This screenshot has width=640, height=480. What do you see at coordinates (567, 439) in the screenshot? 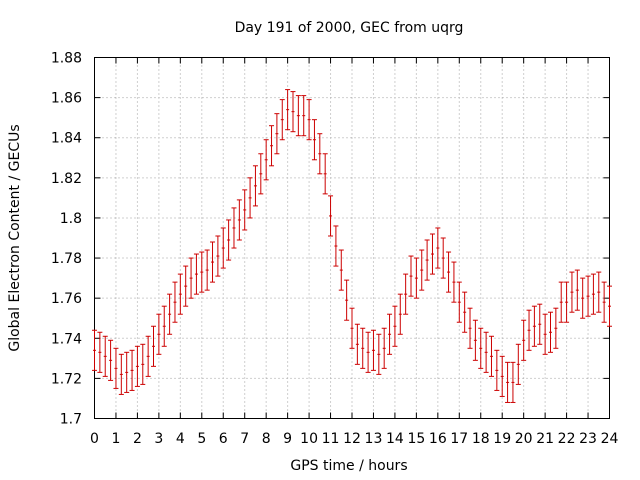
I see `x-tick-label: 22` at bounding box center [567, 439].